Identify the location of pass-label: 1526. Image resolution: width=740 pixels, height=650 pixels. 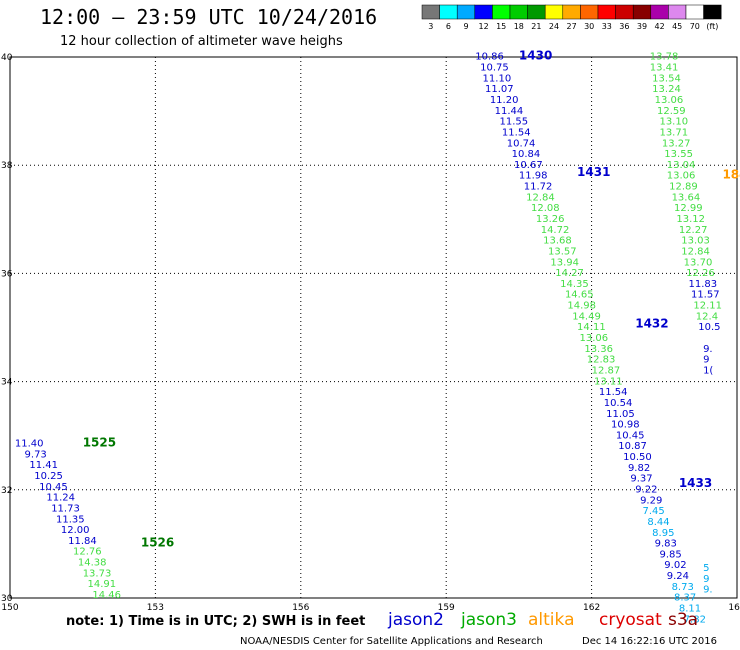
(157, 543).